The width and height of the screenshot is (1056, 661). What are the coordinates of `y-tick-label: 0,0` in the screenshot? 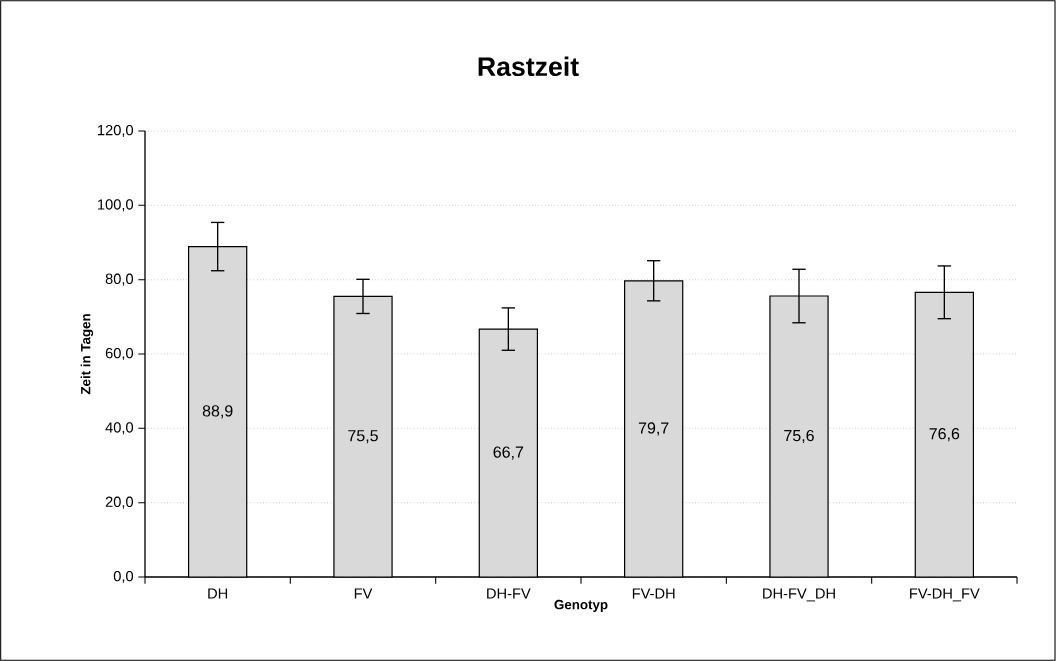 It's located at (123, 577).